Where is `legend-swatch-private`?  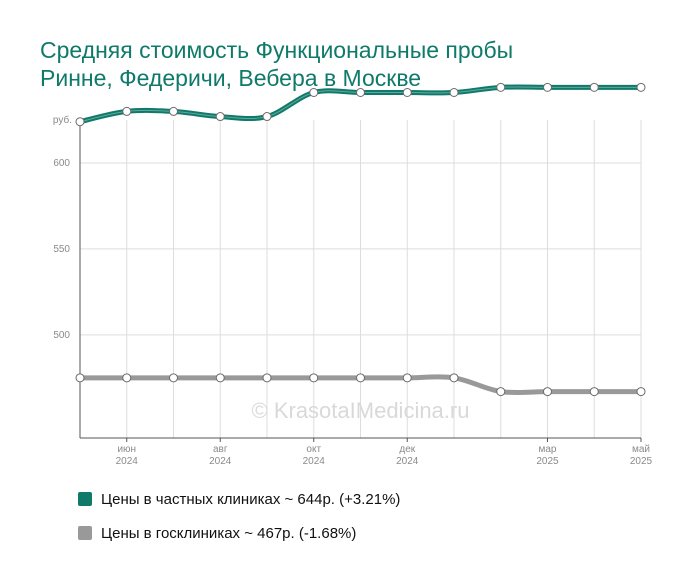
legend-swatch-private is located at coordinates (85, 499).